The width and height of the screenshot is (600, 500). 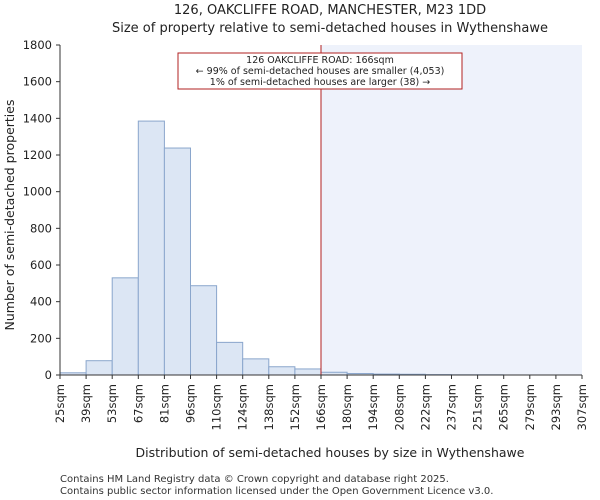 What do you see at coordinates (582, 407) in the screenshot?
I see `x-tick-label: 307sqm` at bounding box center [582, 407].